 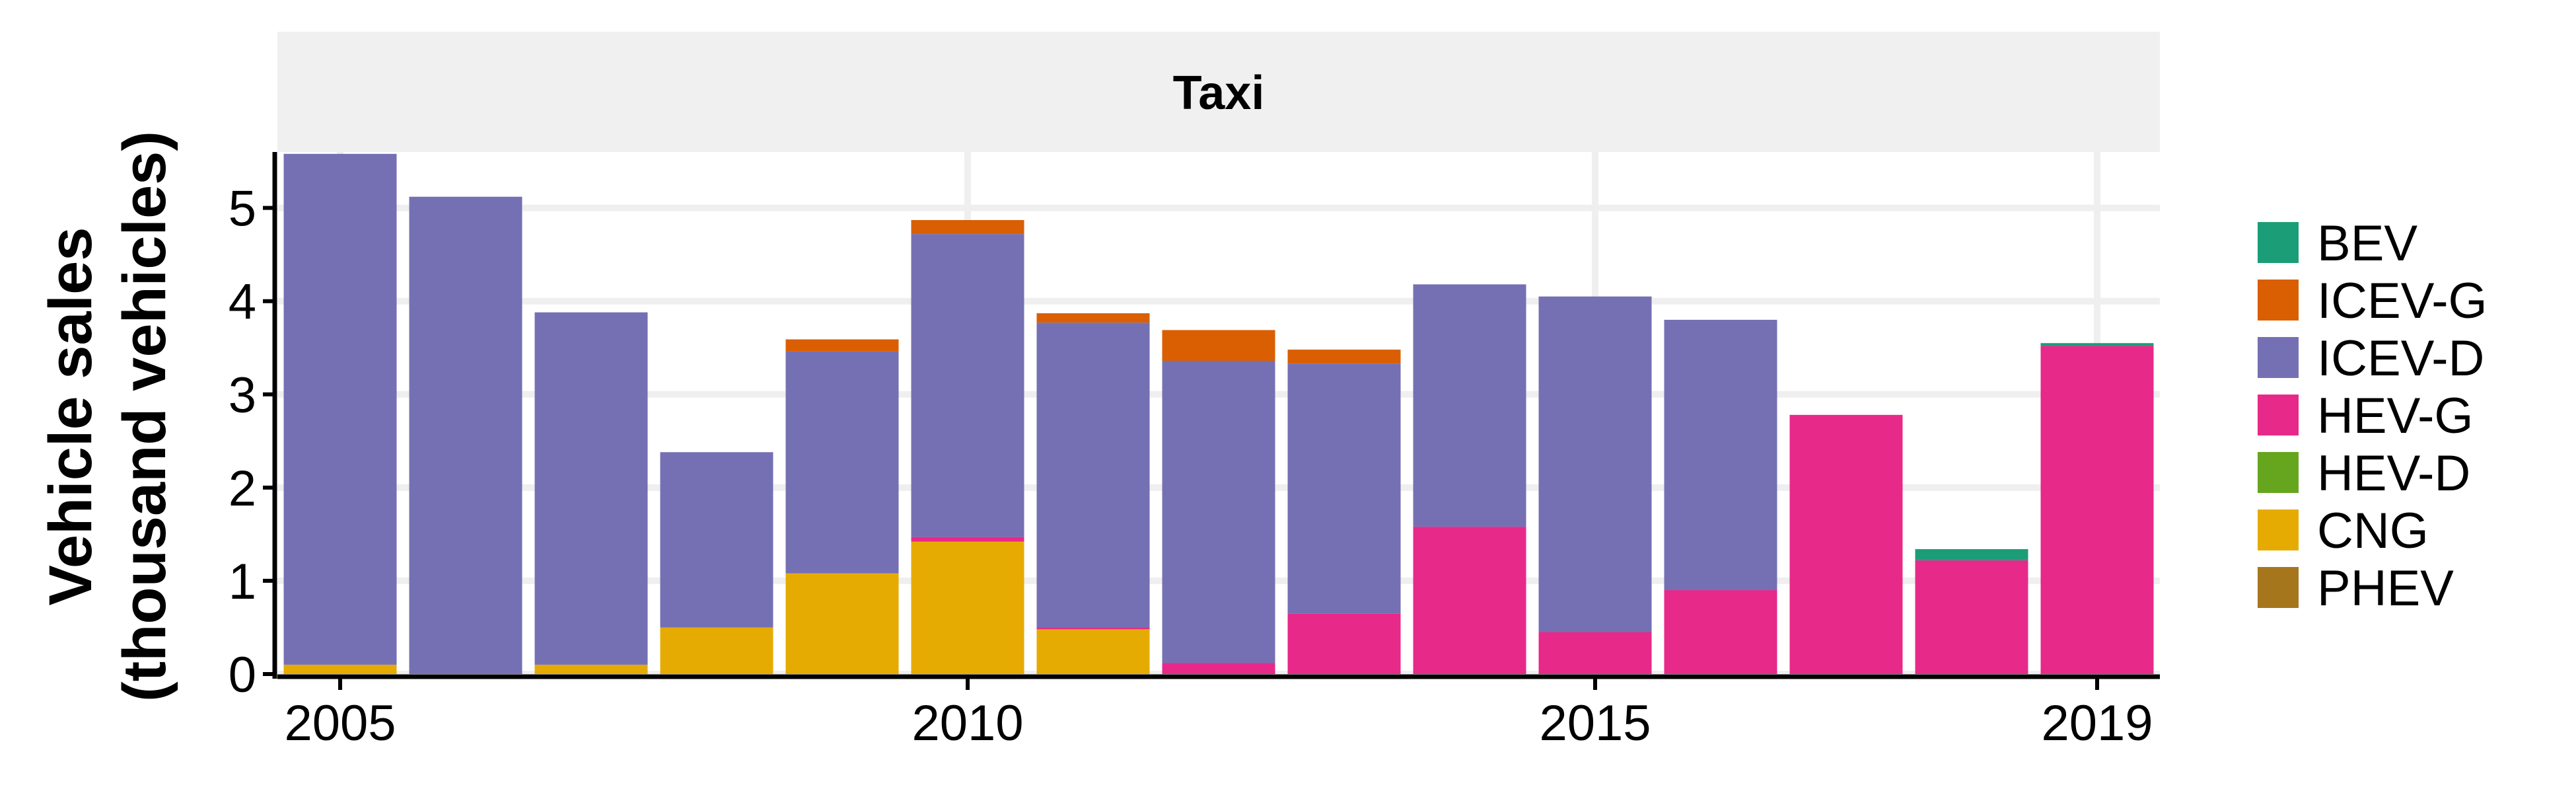 I want to click on bar-icev-d-2008, so click(x=717, y=540).